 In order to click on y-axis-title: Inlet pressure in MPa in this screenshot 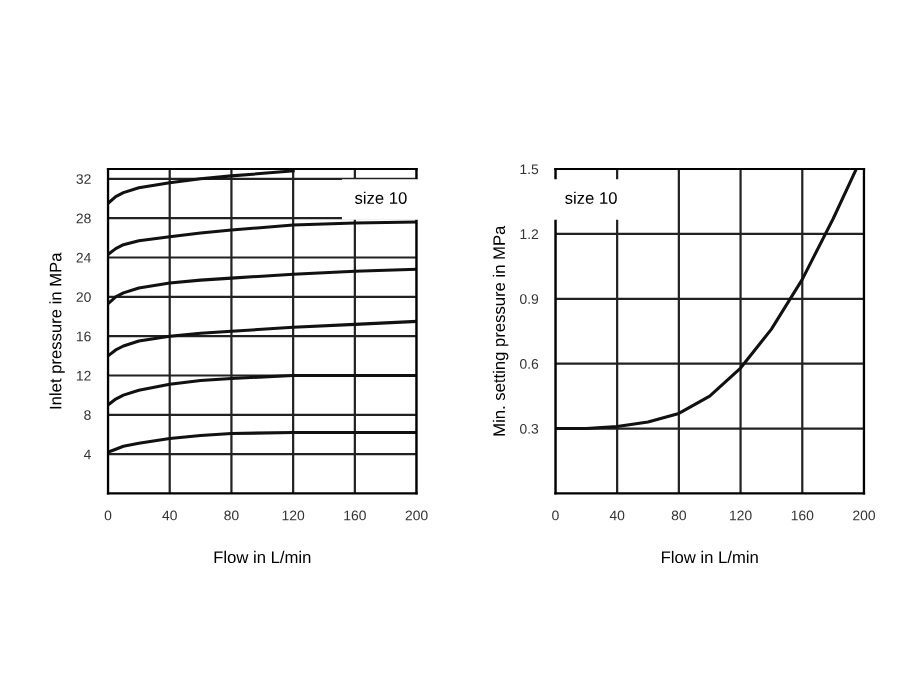, I will do `click(57, 330)`.